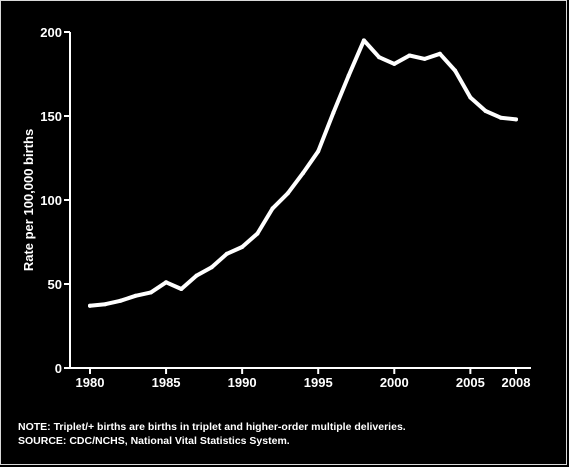  What do you see at coordinates (242, 382) in the screenshot?
I see `x-tick-label: 1990` at bounding box center [242, 382].